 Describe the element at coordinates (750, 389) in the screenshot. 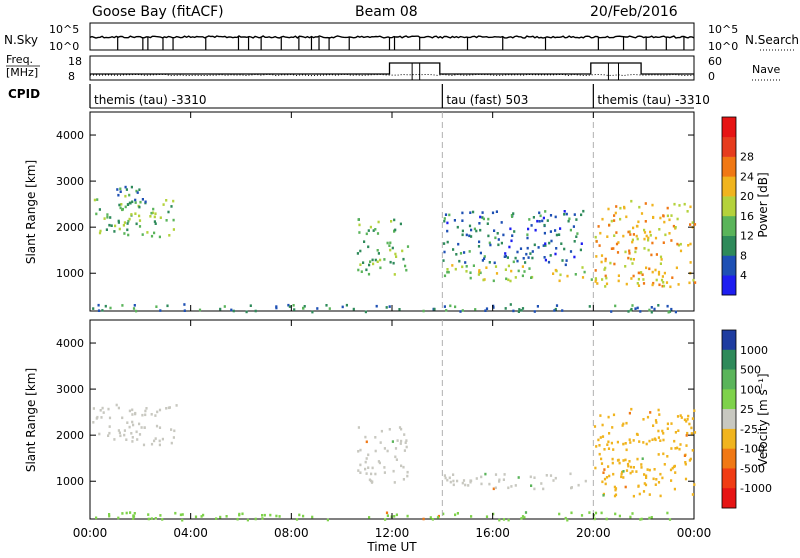

I see `colorbar-tick-label: 100` at that location.